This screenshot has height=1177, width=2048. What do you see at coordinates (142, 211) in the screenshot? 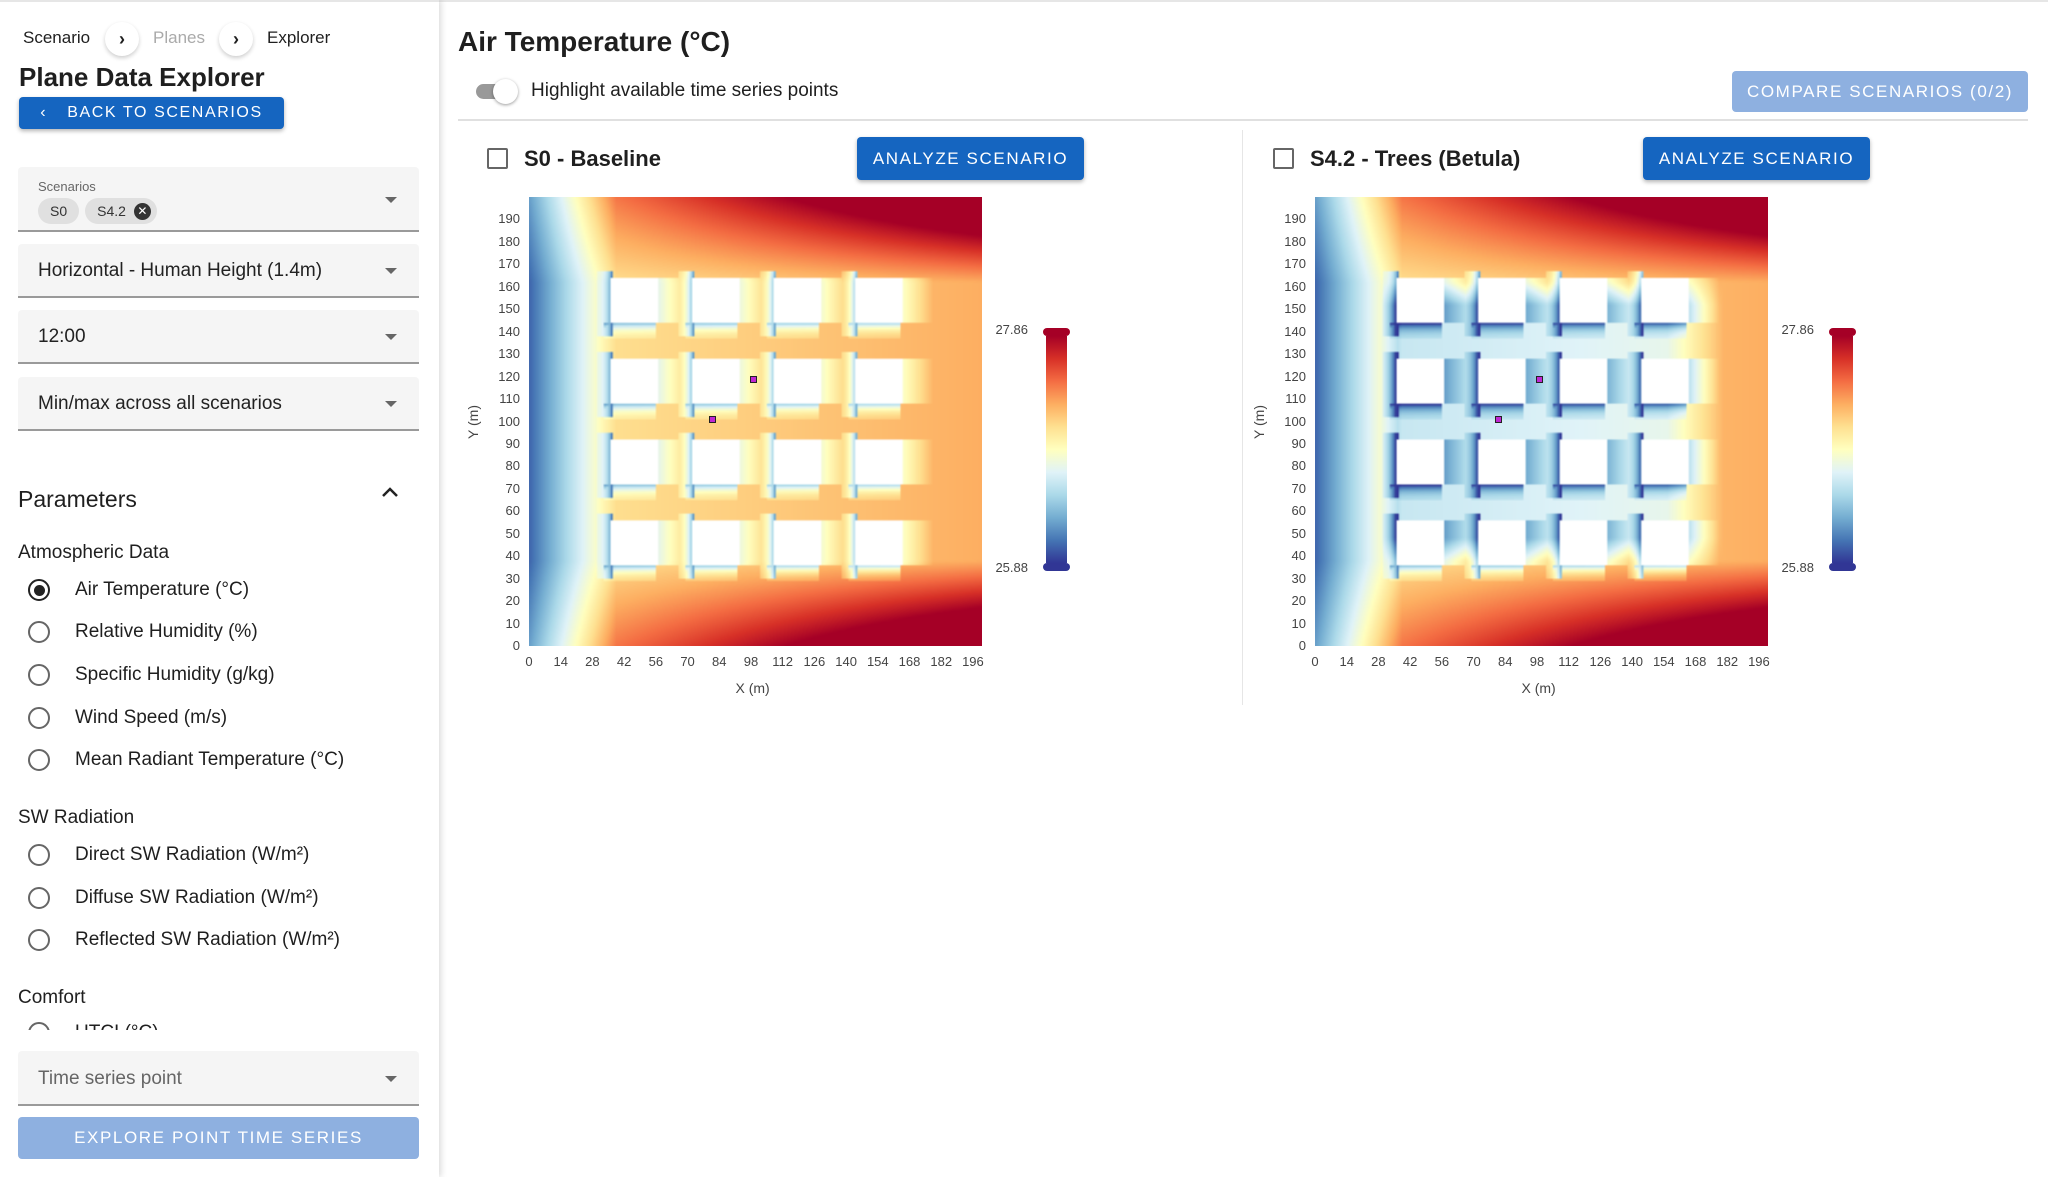
I see `close-icon: ✕` at bounding box center [142, 211].